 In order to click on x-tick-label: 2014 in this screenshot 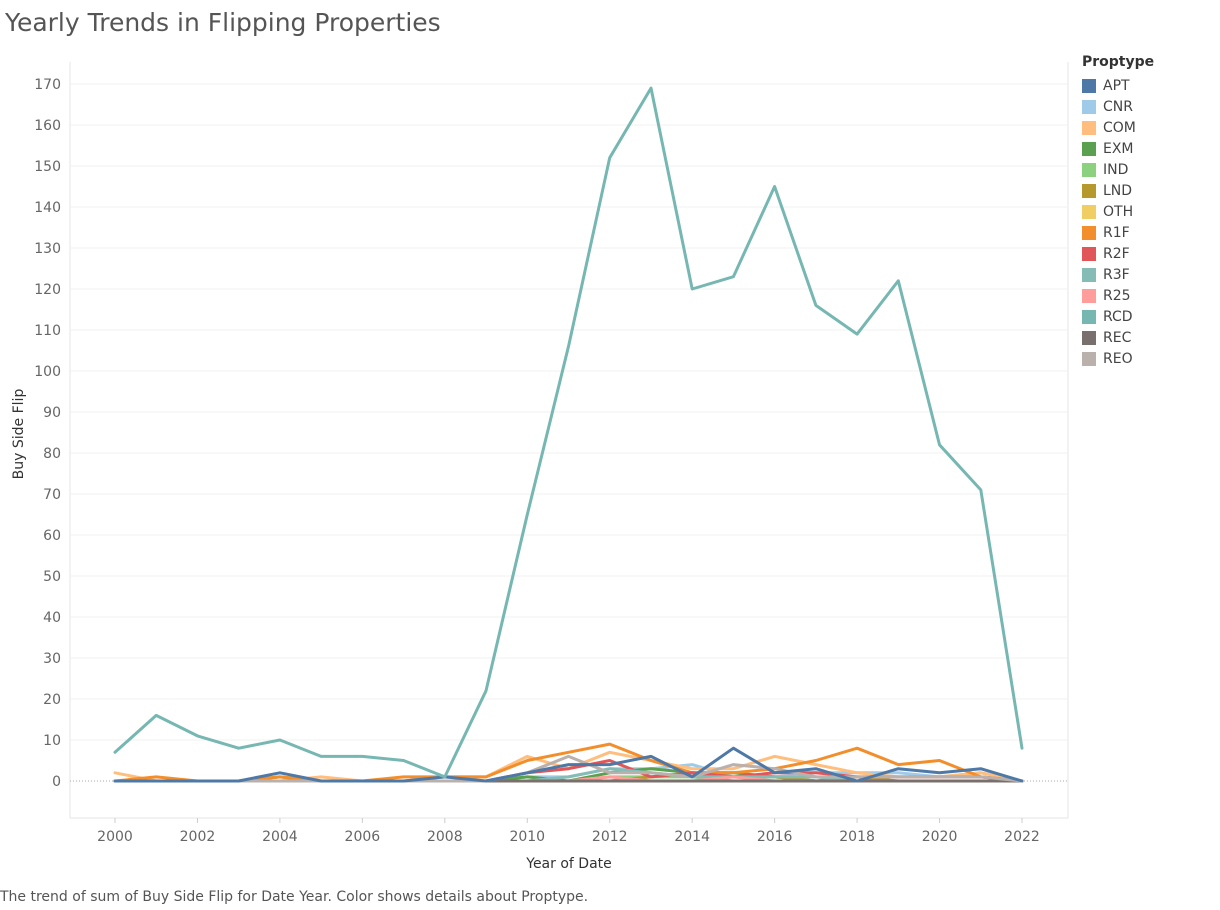, I will do `click(692, 837)`.